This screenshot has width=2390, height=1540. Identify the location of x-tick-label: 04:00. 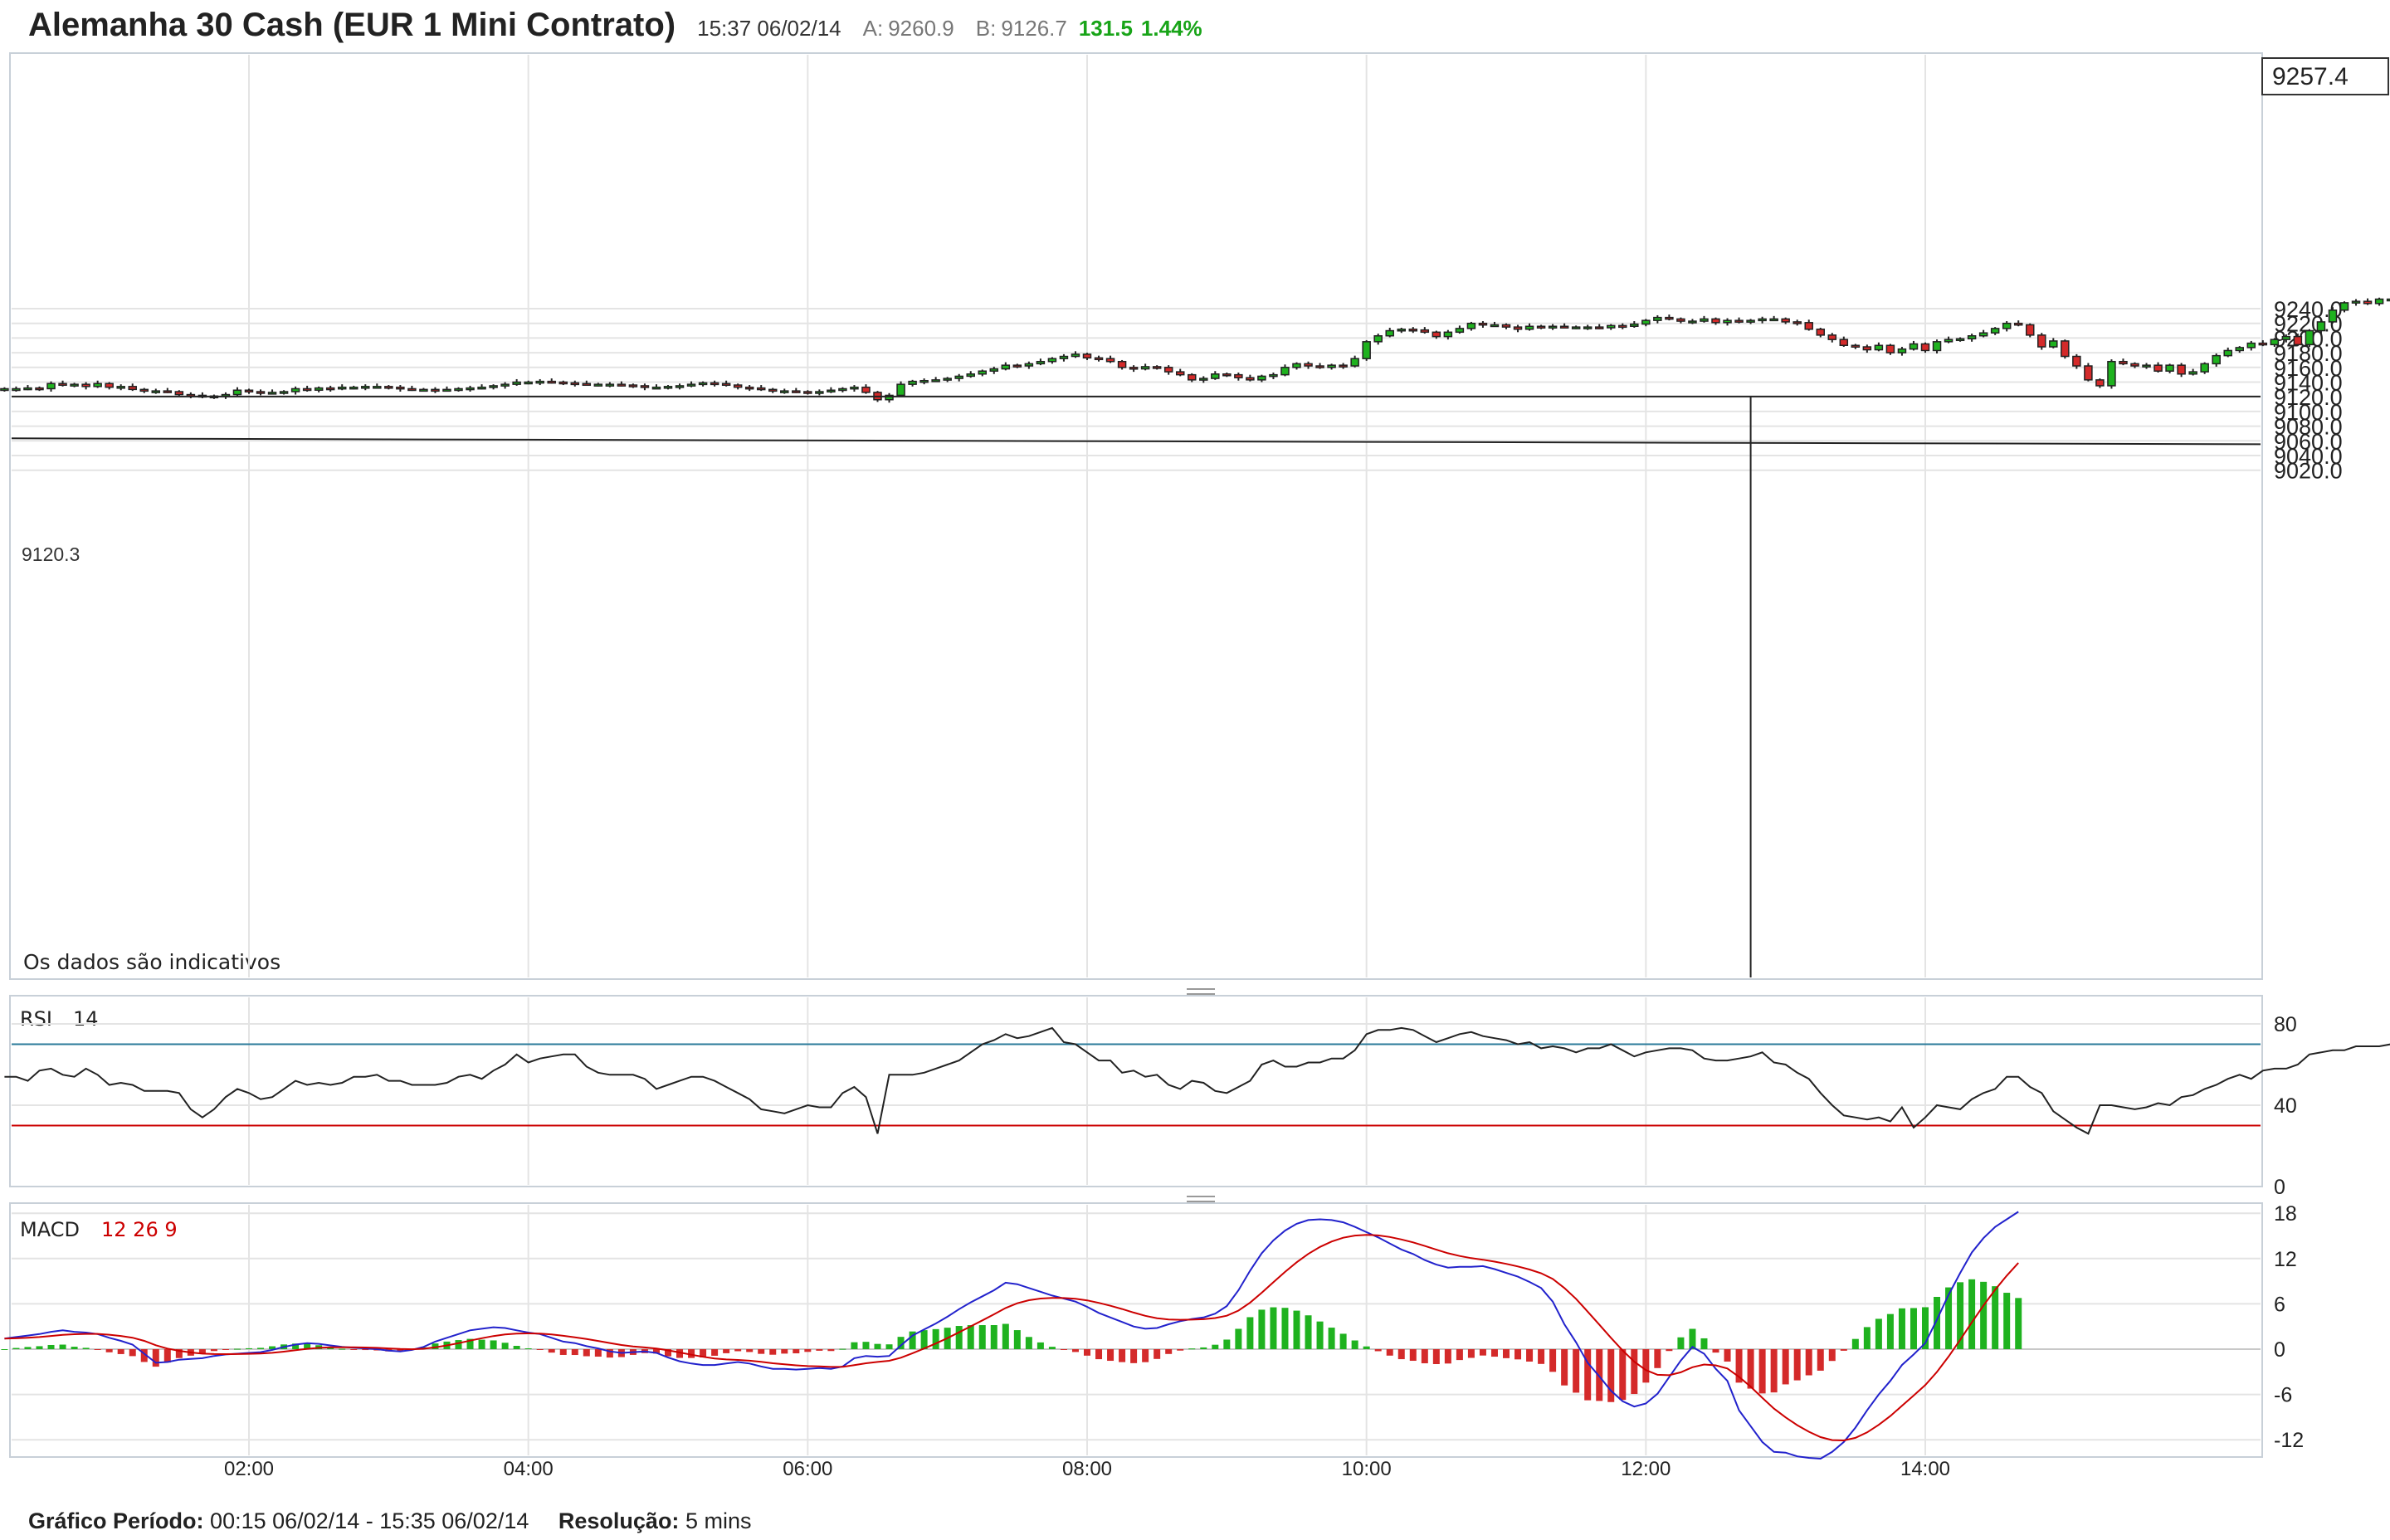
(529, 1469).